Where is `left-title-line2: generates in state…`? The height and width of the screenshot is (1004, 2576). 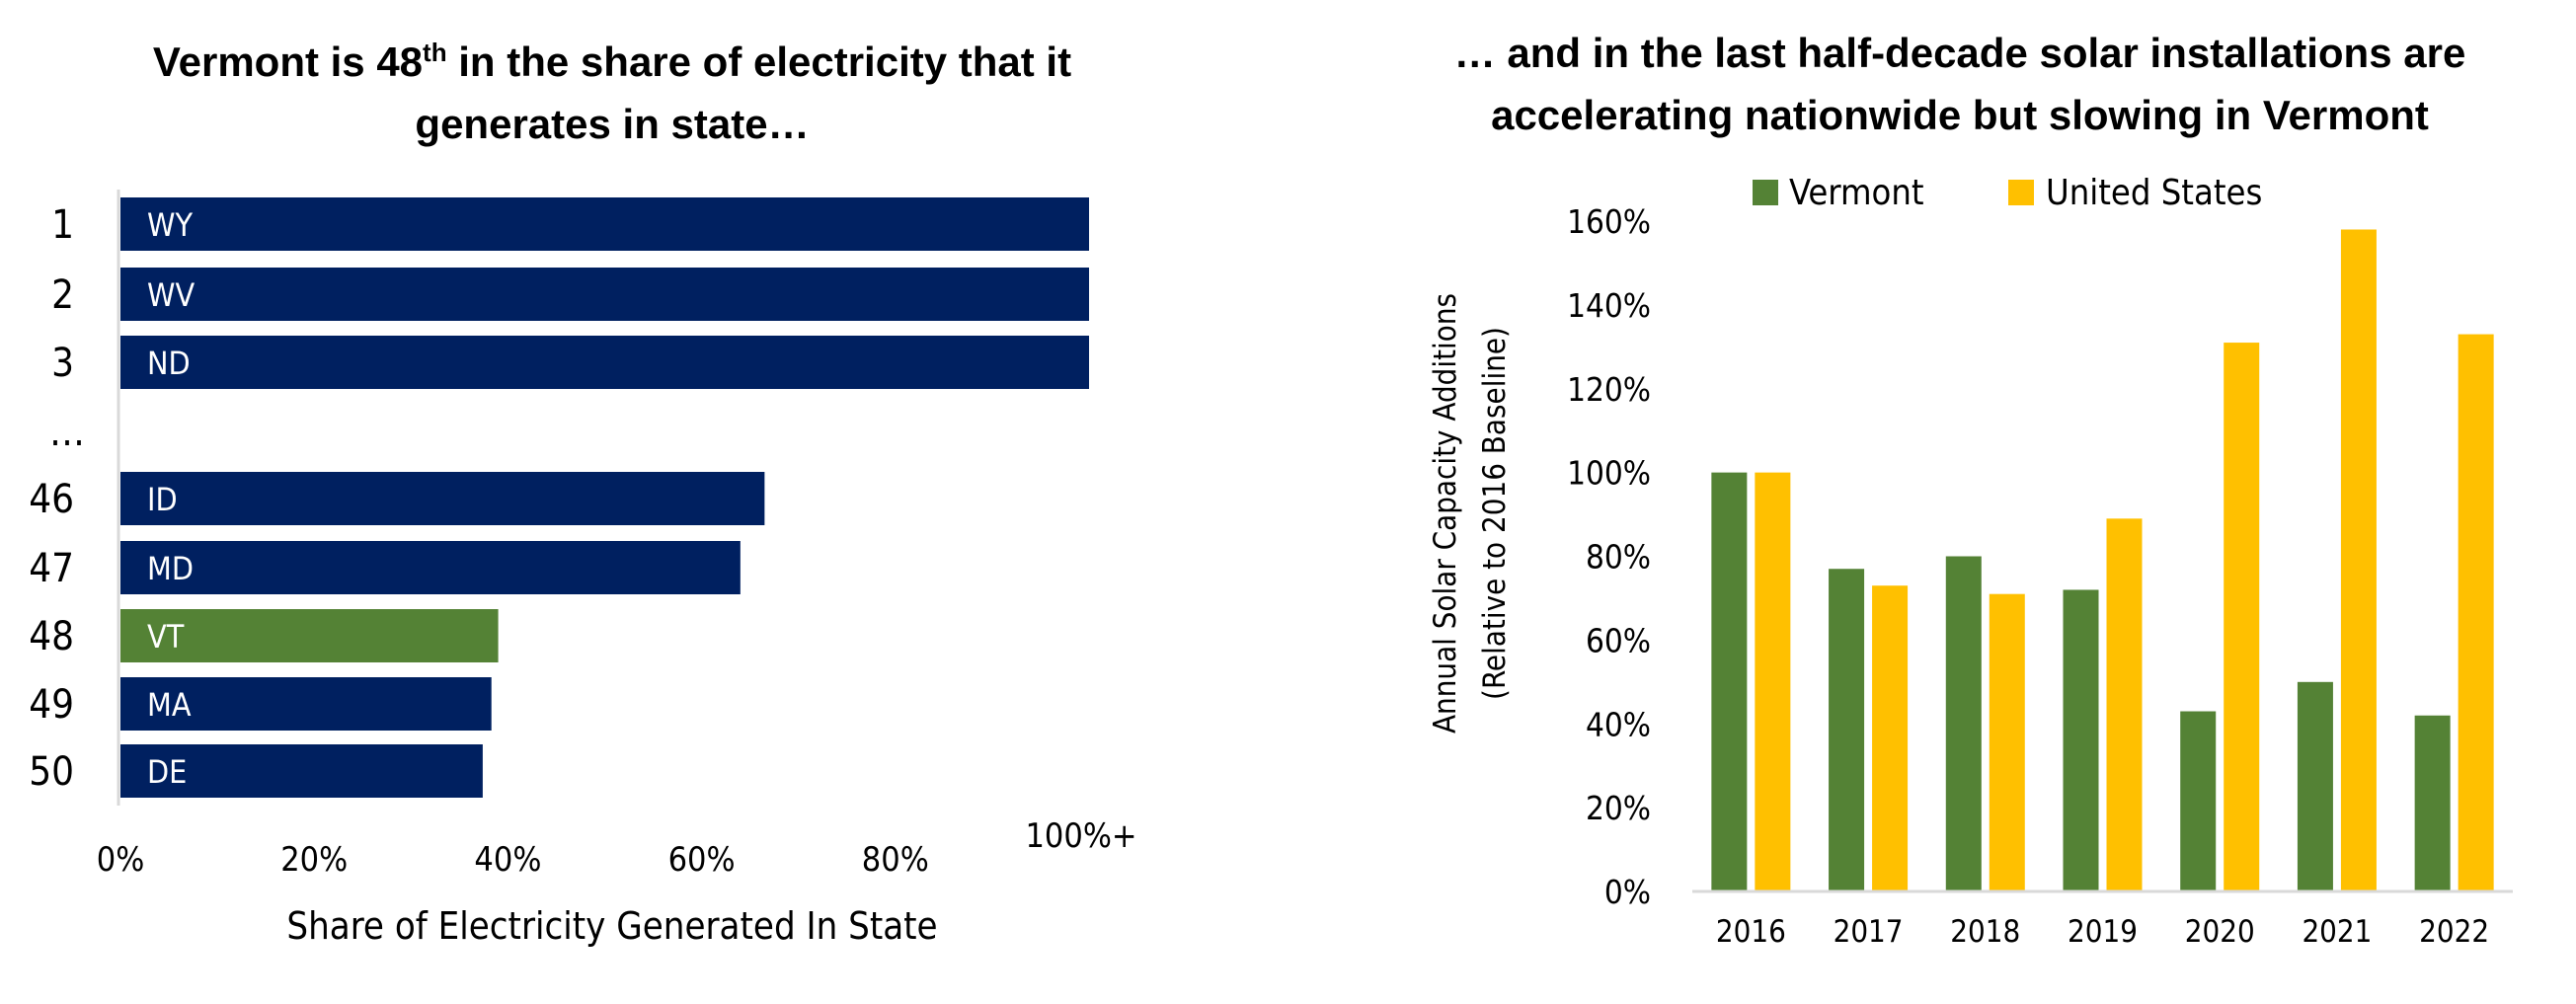
left-title-line2: generates in state… is located at coordinates (612, 124).